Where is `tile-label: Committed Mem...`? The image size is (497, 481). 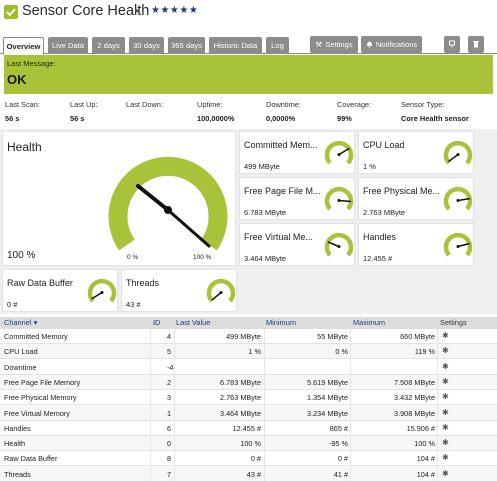 tile-label: Committed Mem... is located at coordinates (281, 145).